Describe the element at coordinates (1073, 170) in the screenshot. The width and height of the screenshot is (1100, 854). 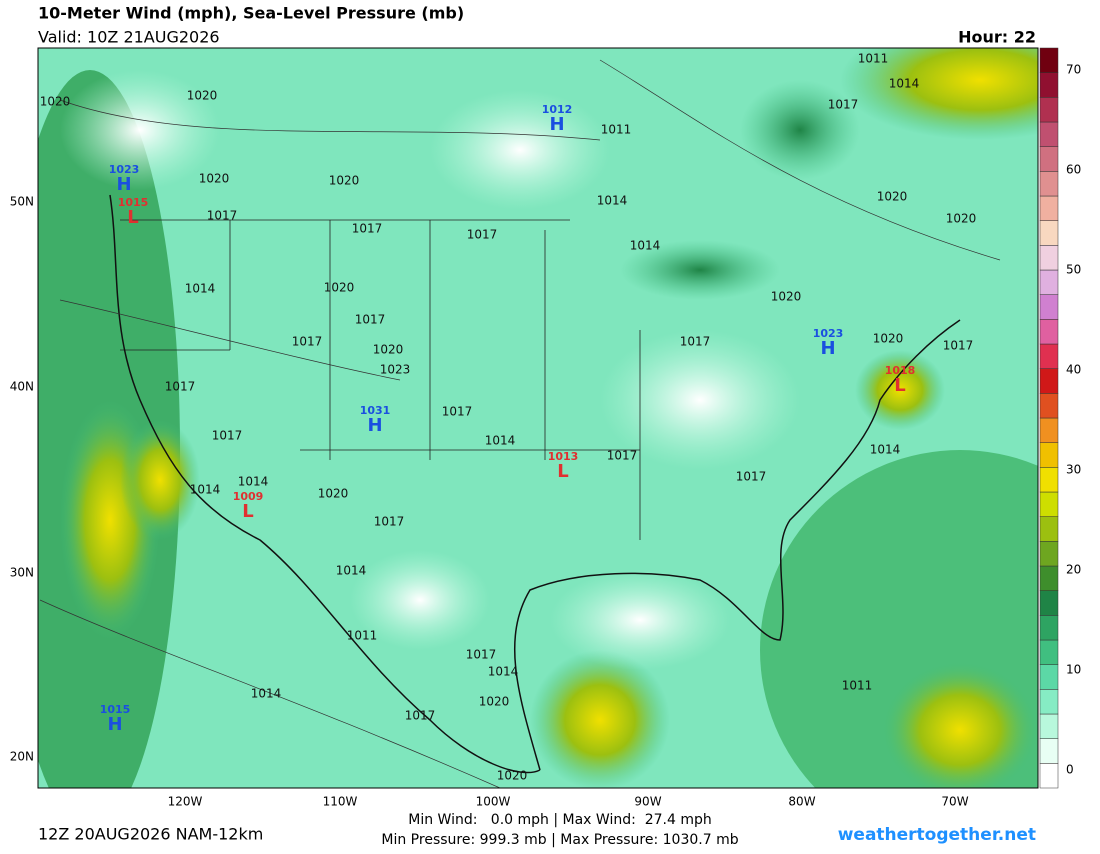
I see `colorbar-tick-label: 60` at that location.